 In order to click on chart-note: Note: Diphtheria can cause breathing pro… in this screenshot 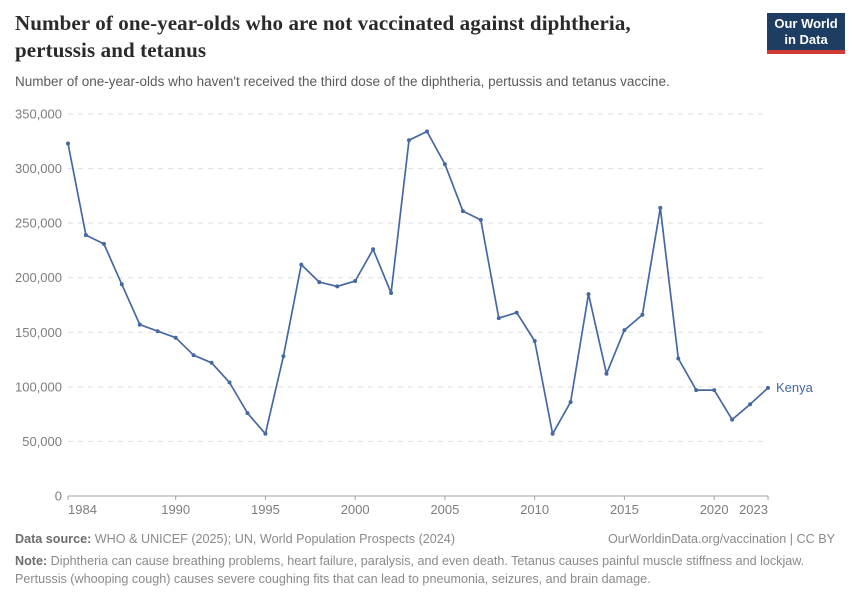, I will do `click(425, 571)`.